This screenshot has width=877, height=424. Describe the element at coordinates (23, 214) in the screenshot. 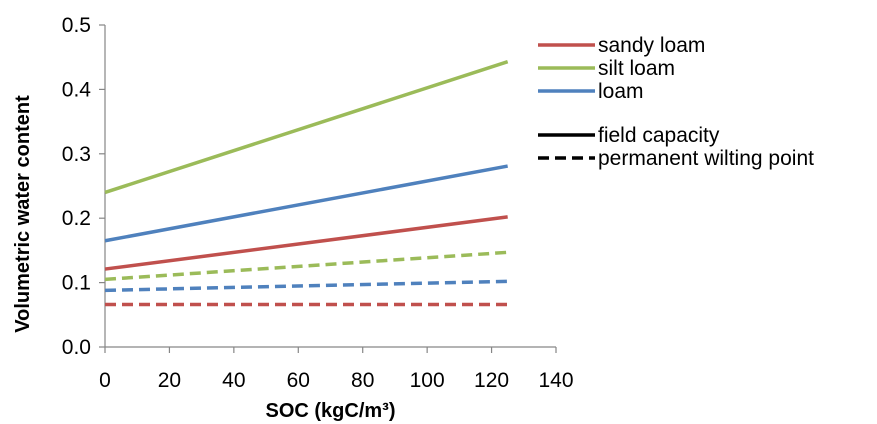

I see `y-axis-title: Volumetric water content` at that location.